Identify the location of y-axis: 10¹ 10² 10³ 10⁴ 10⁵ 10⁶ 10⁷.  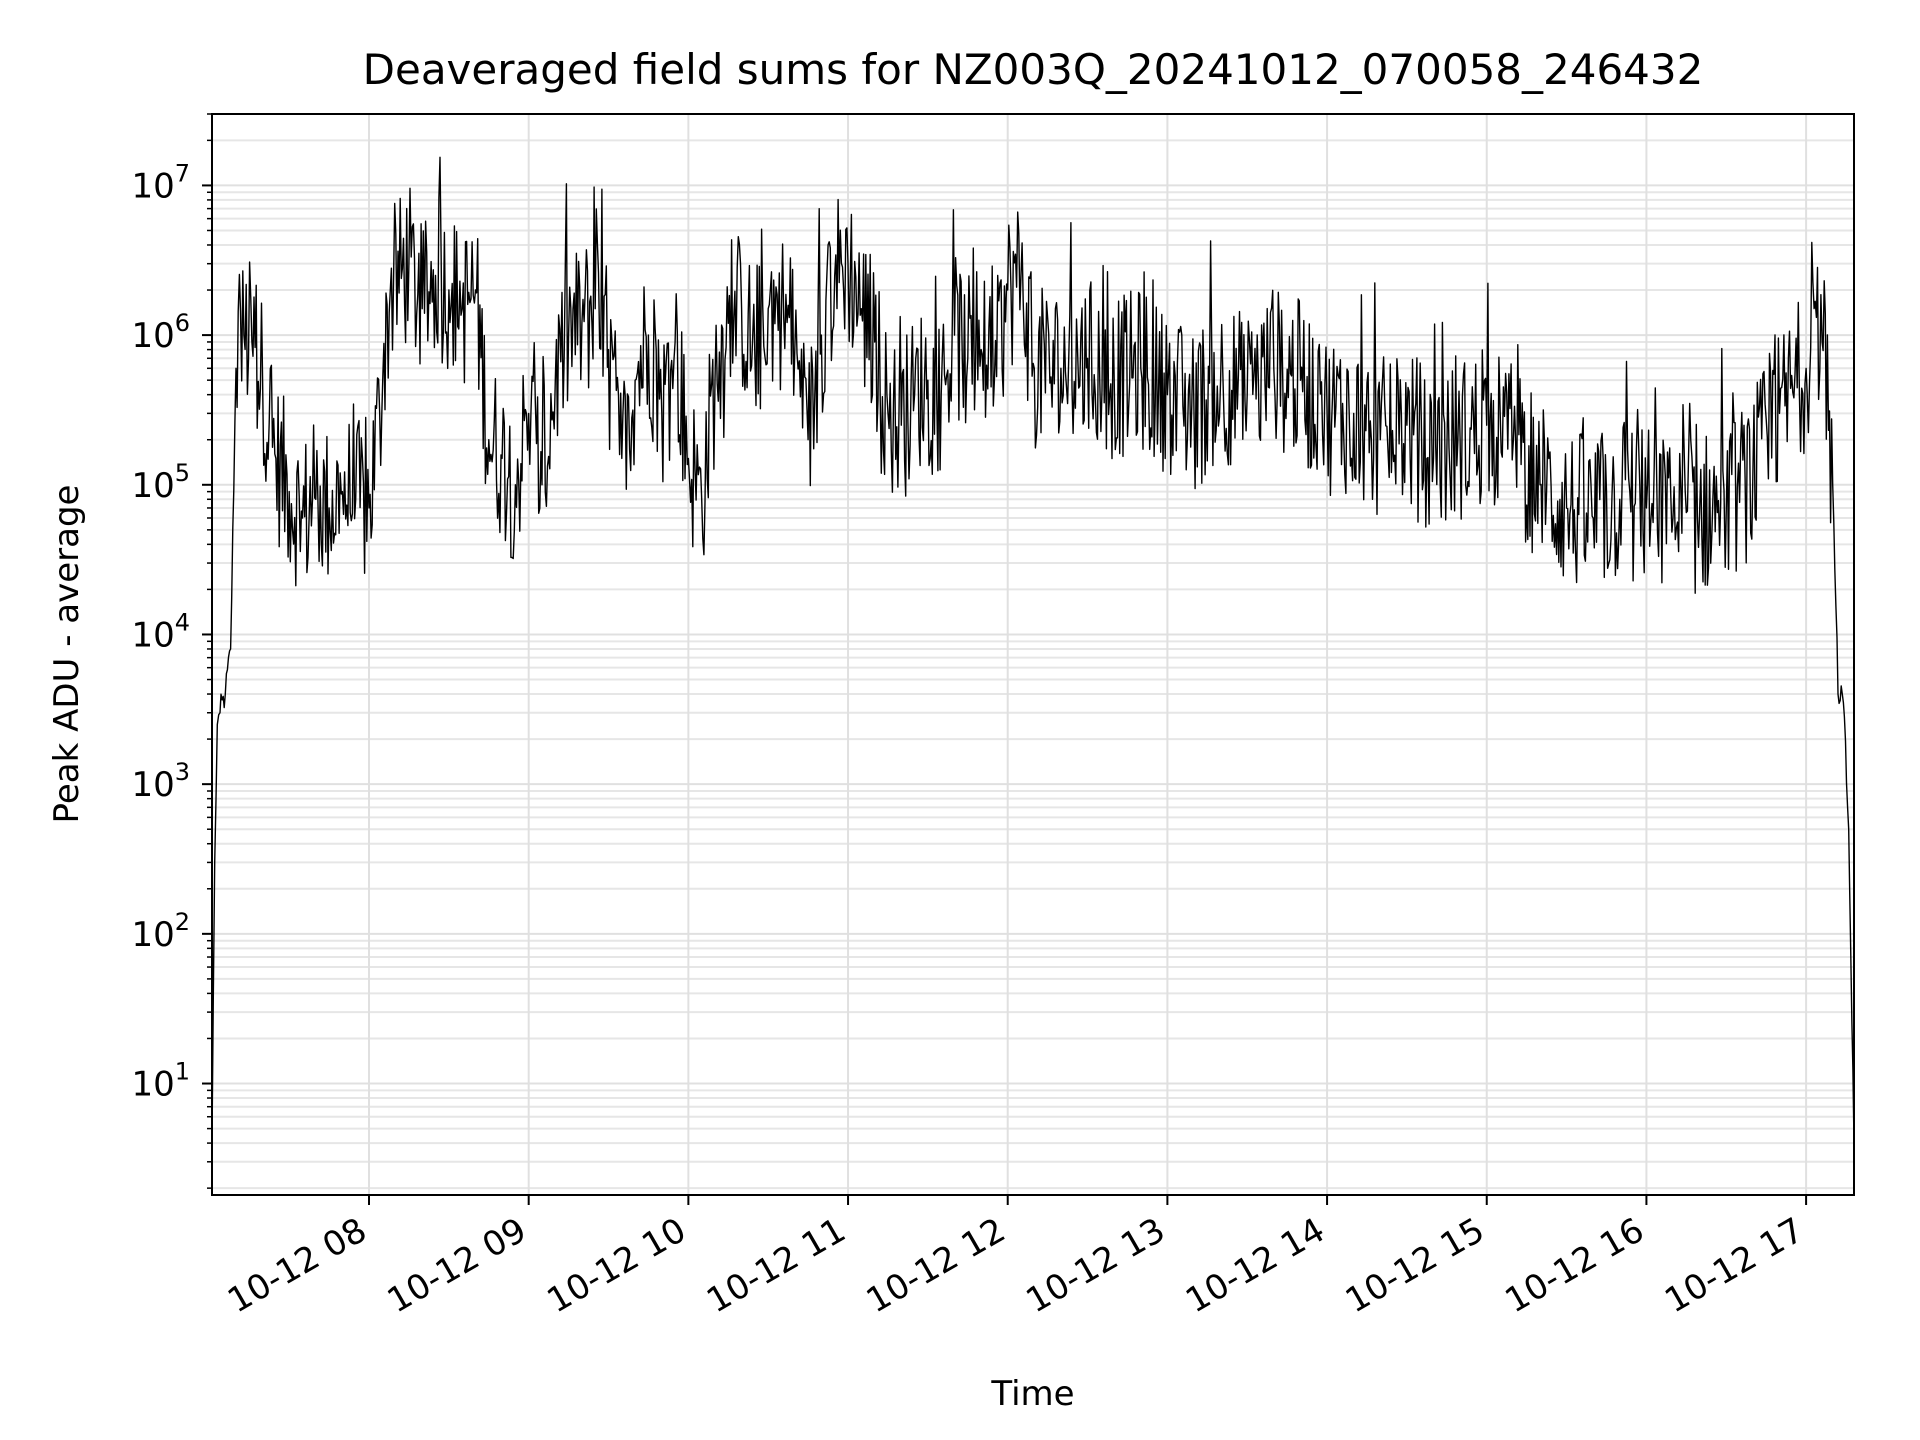
(171, 651).